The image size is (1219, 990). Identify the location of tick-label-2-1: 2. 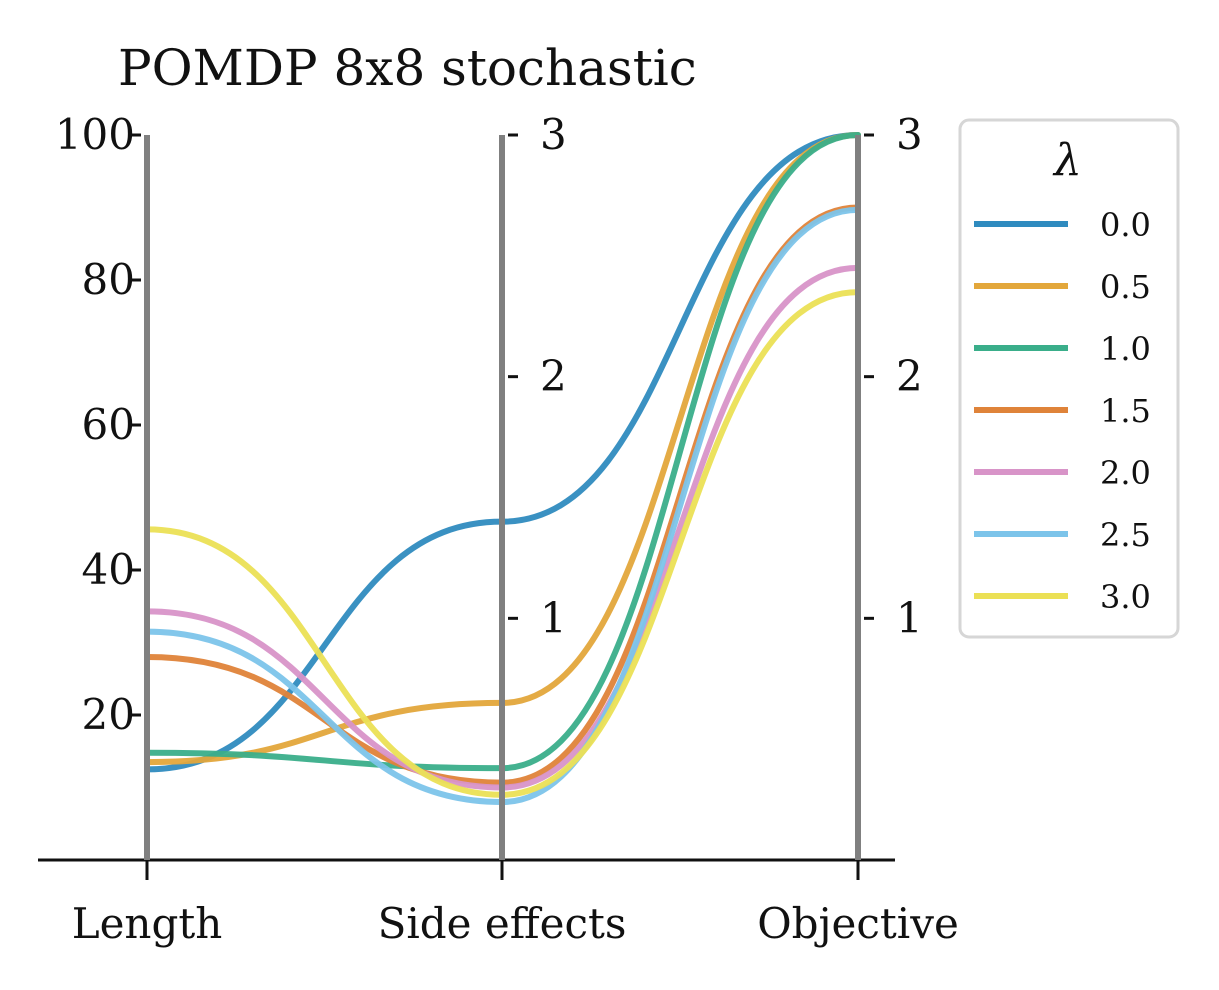
(909, 376).